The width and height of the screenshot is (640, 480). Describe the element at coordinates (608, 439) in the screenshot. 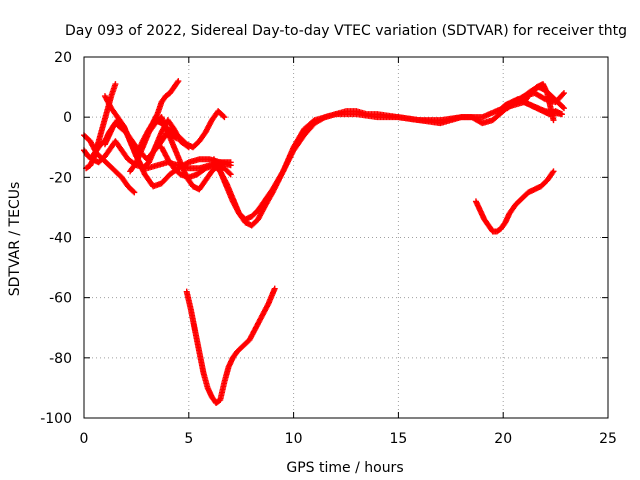

I see `x-tick-label: 25` at that location.